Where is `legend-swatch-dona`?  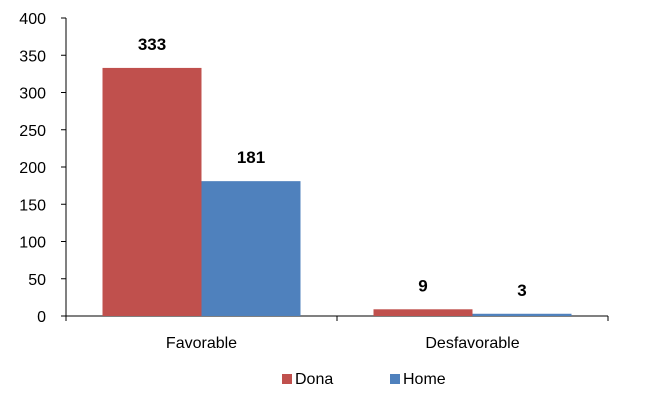 legend-swatch-dona is located at coordinates (287, 379).